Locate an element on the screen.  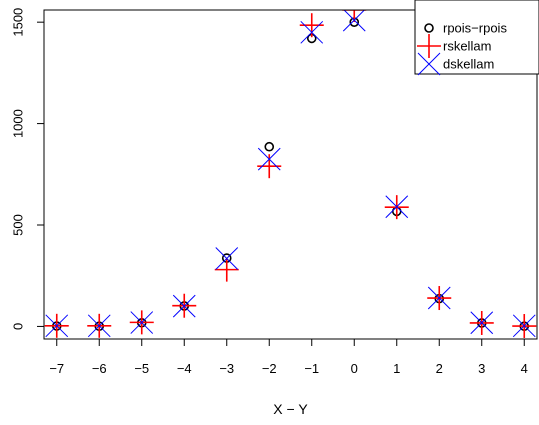
legend-item-dskellam: dskellam is located at coordinates (455, 64).